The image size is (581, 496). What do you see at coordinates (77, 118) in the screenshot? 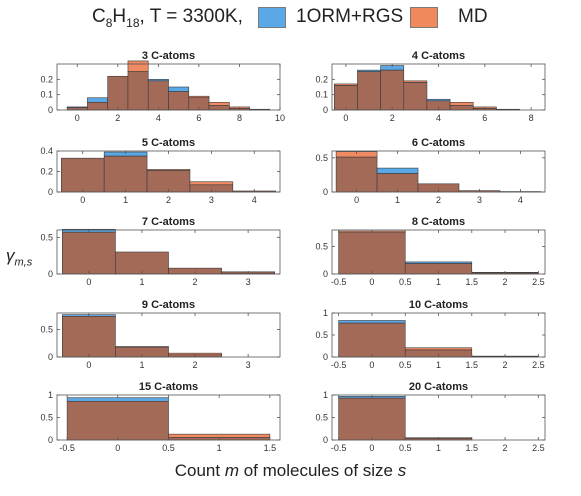
I see `panel-1-xtick-label: 0` at bounding box center [77, 118].